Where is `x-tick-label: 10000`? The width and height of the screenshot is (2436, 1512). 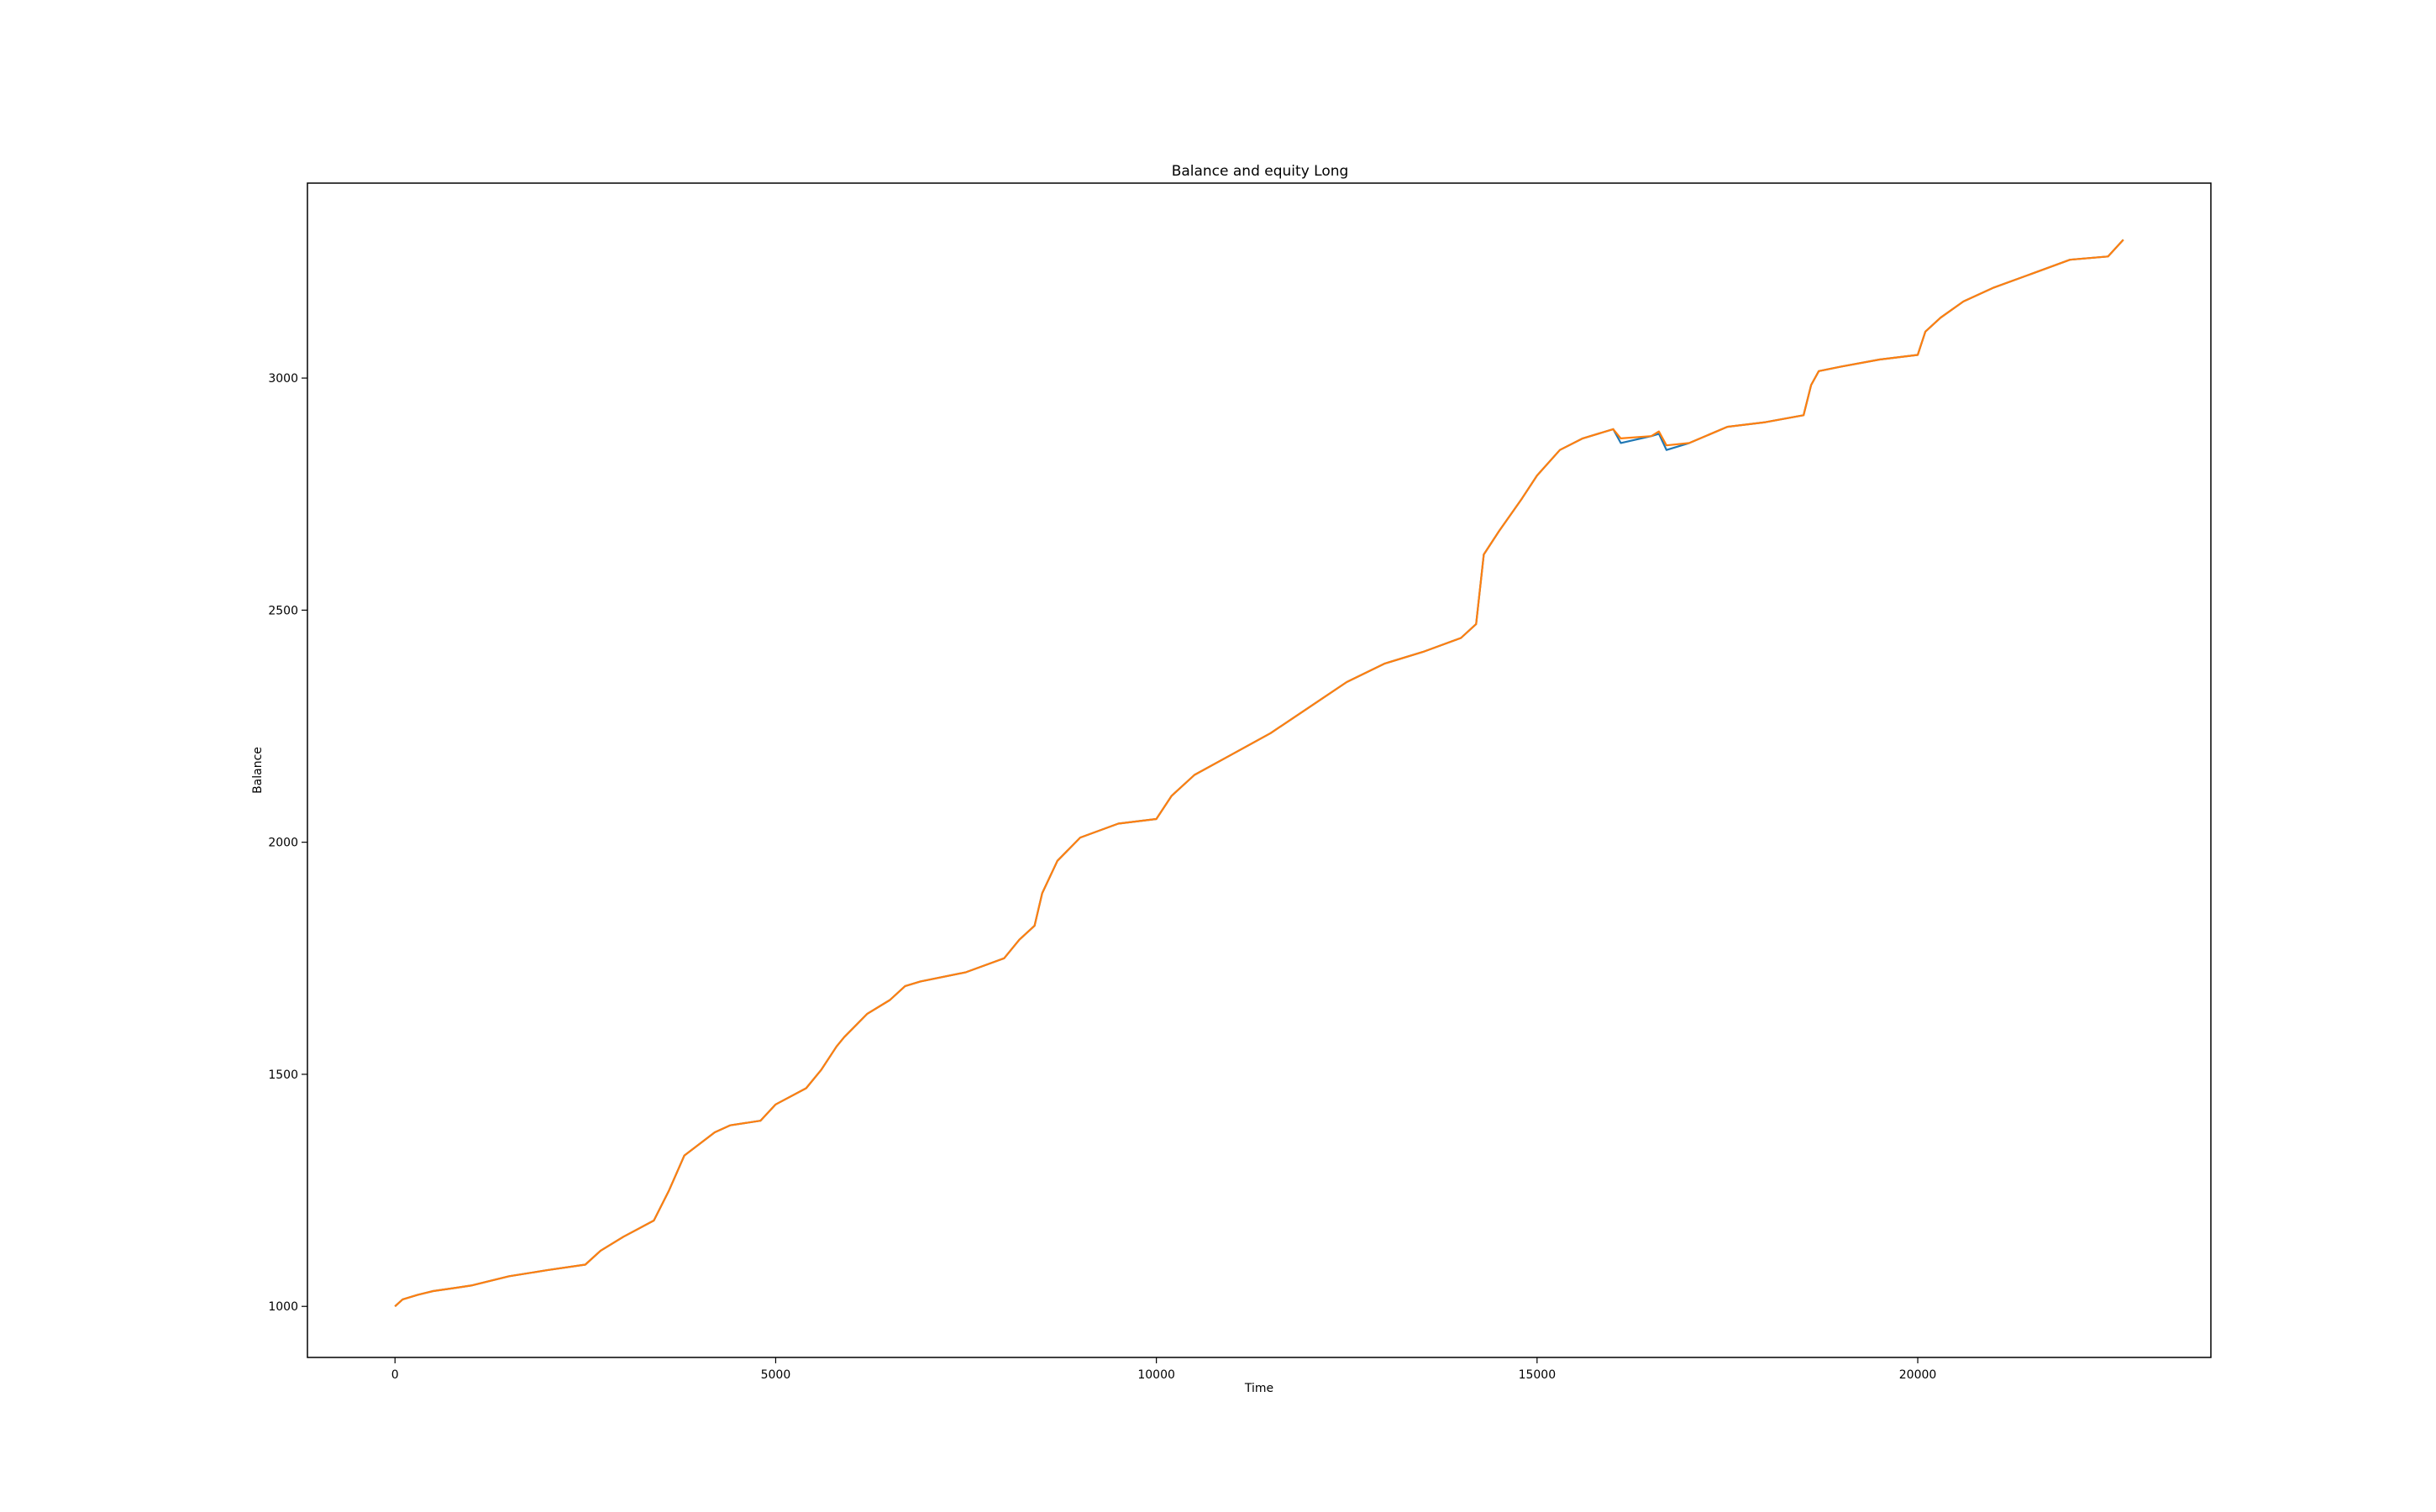
x-tick-label: 10000 is located at coordinates (1156, 1375).